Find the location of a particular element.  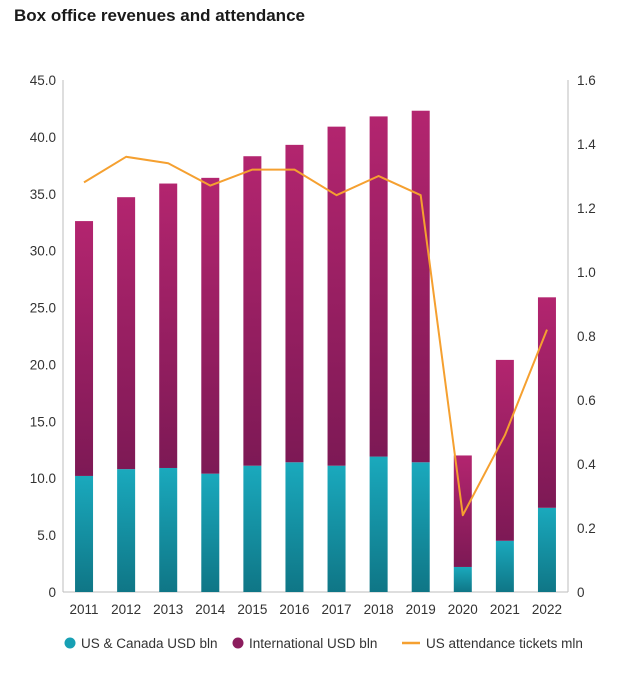

y-right-tick: 0.6 is located at coordinates (586, 400).